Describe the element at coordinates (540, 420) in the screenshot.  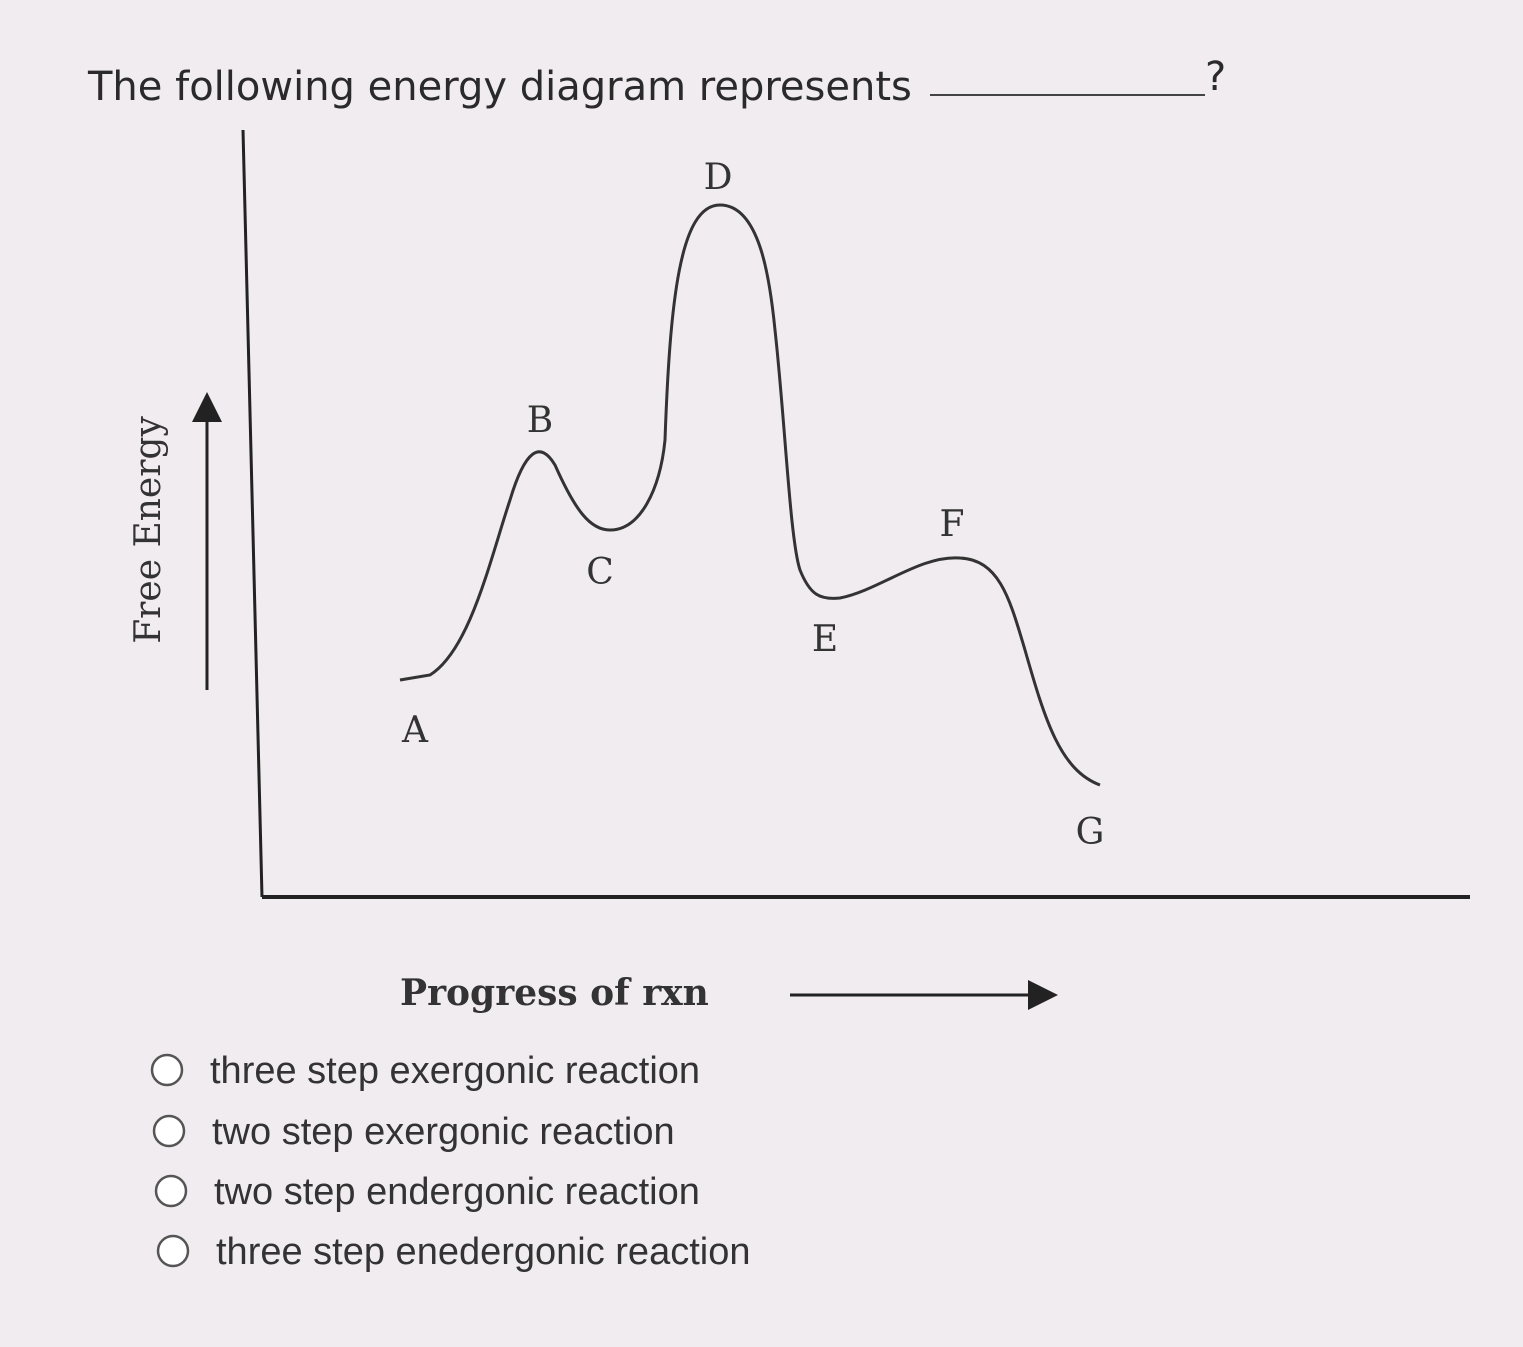
I see `point-label: B` at that location.